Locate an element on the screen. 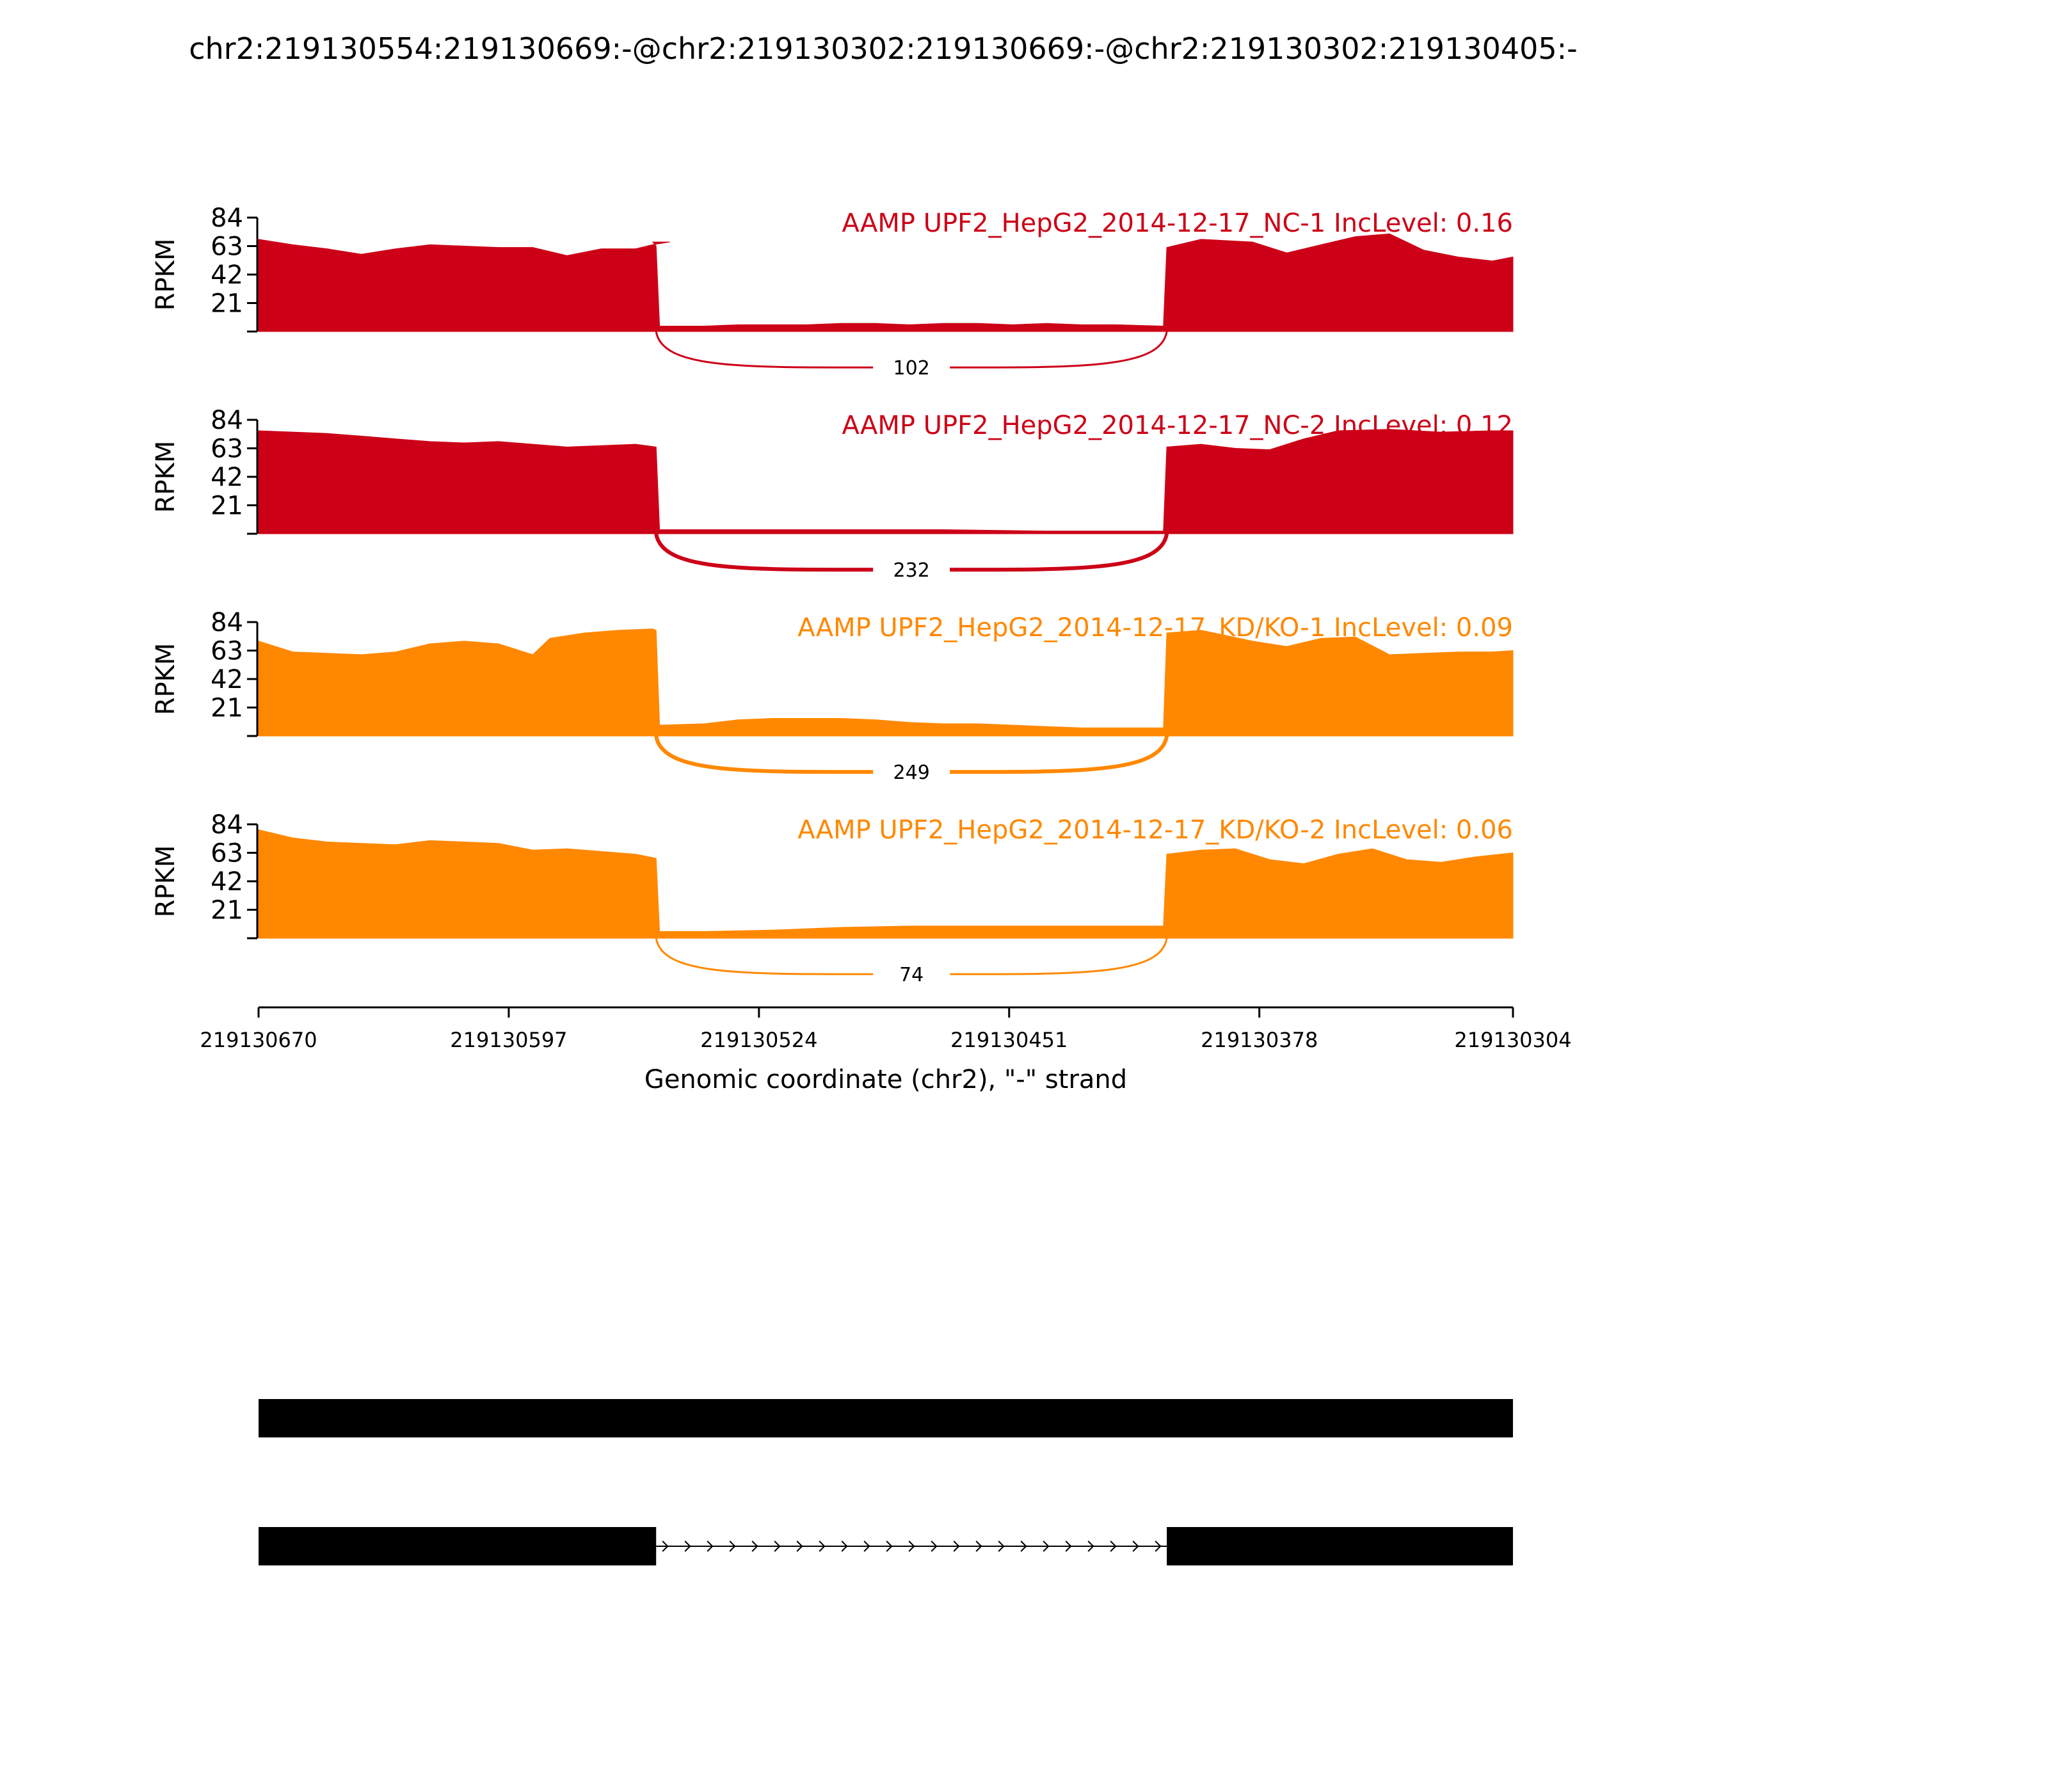 Image resolution: width=2048 pixels, height=1792 pixels. x-tick-label: 219130451 is located at coordinates (1009, 1040).